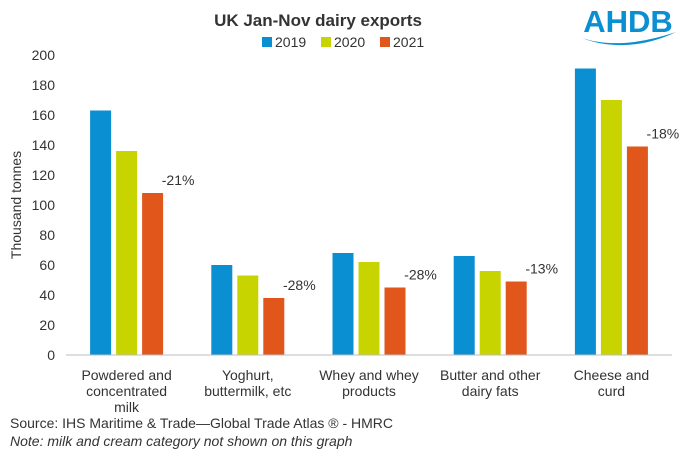 The width and height of the screenshot is (680, 454). I want to click on y-tick-label: 140, so click(44, 145).